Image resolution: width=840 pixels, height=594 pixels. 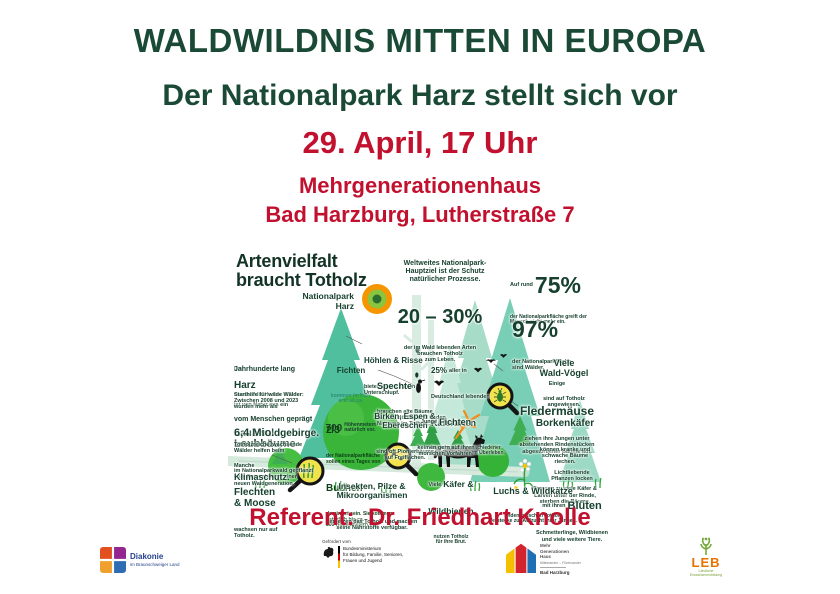 What do you see at coordinates (268, 394) in the screenshot?
I see `centuries-s1: wurden die Harzer Wälder` at bounding box center [268, 394].